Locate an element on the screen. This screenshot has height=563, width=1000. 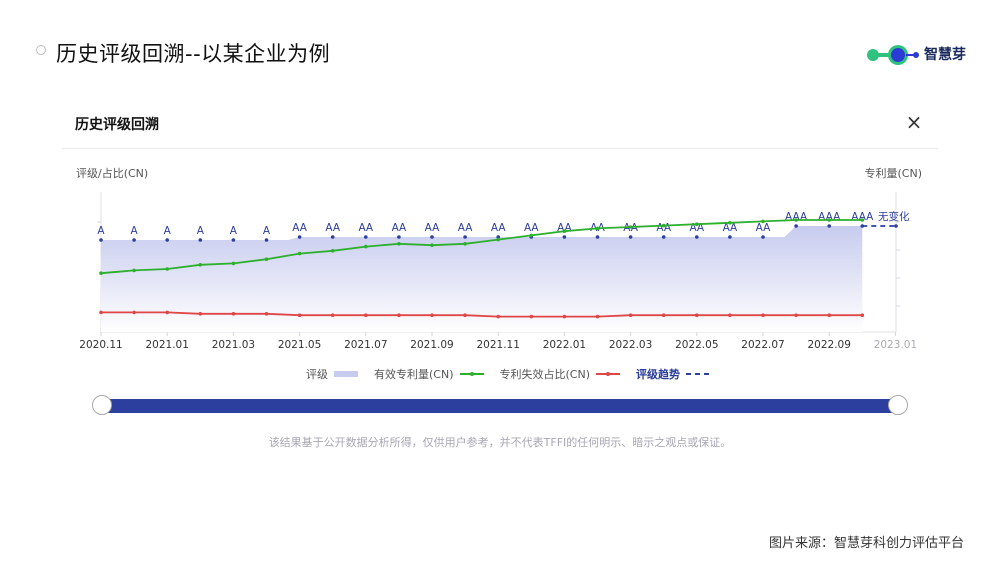
x-tick-label: 2022.01 is located at coordinates (564, 345).